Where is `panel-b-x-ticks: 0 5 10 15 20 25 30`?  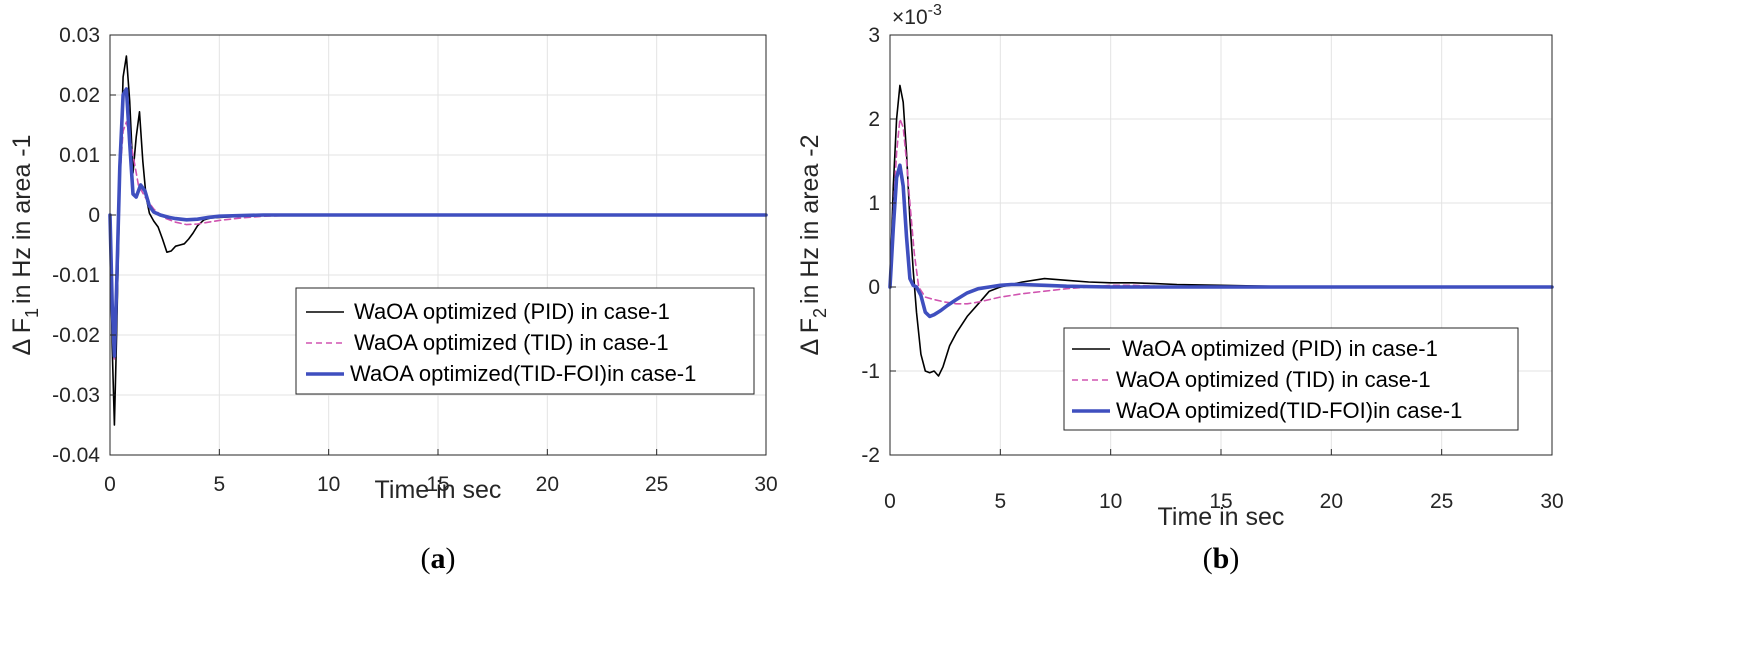
panel-b-x-ticks: 0 5 10 15 20 25 30 is located at coordinates (1224, 481).